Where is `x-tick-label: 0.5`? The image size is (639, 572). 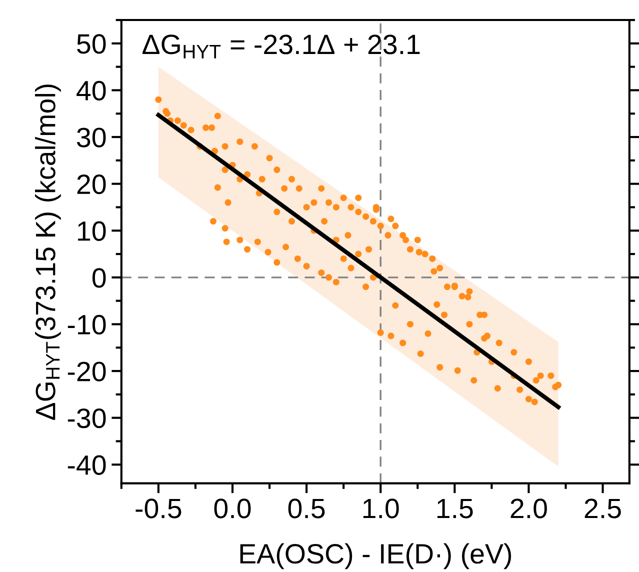
x-tick-label: 0.5 is located at coordinates (306, 508).